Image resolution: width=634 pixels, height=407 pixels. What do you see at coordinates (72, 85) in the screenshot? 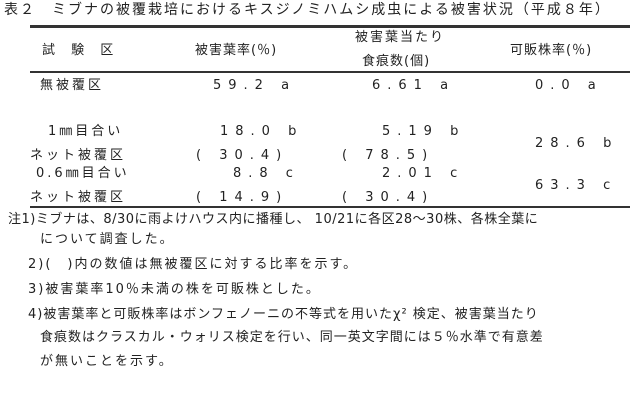
I see `row-name: 無被覆区` at bounding box center [72, 85].